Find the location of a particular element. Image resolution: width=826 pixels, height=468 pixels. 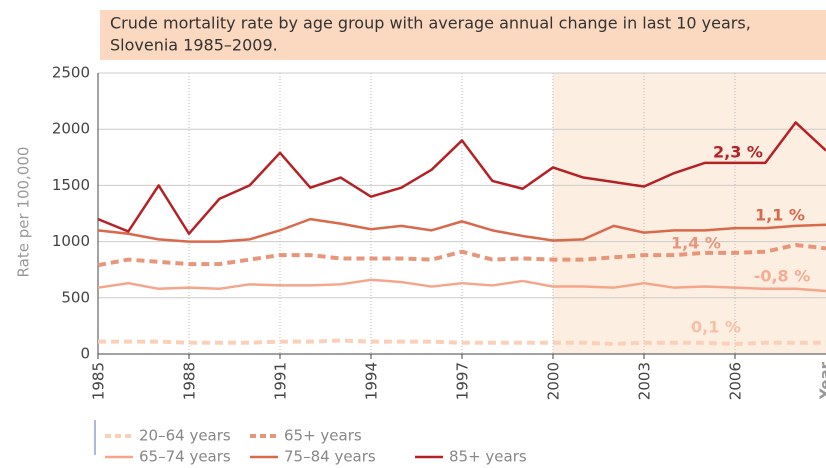

y-tick-label: 2500 is located at coordinates (71, 73).